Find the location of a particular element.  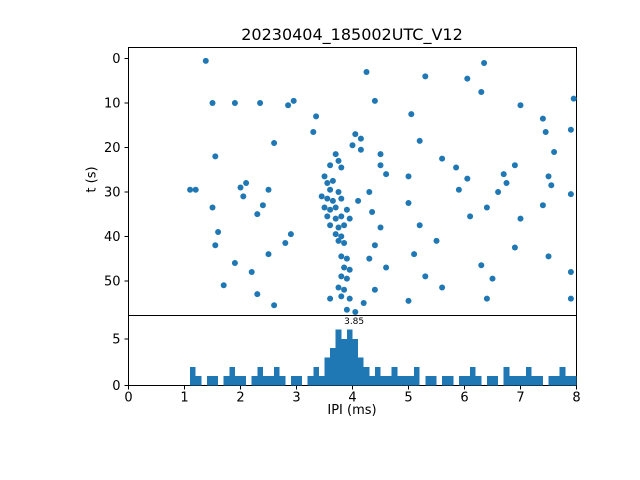

y-tick-label: 40 is located at coordinates (112, 237).